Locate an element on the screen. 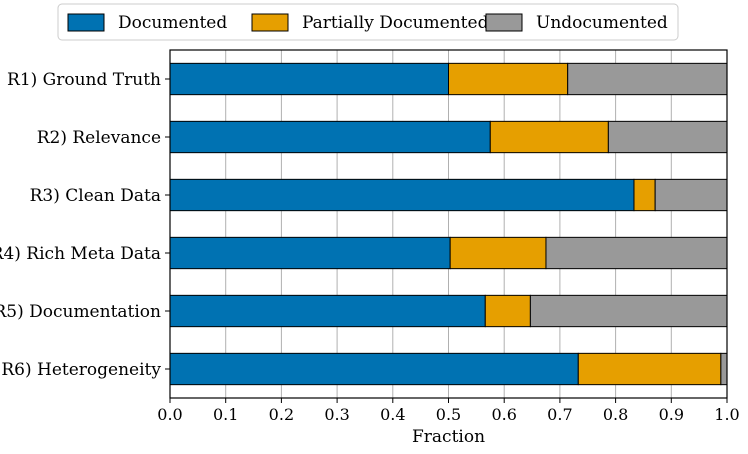 This screenshot has height=454, width=748. legend-label: Undocumented is located at coordinates (602, 23).